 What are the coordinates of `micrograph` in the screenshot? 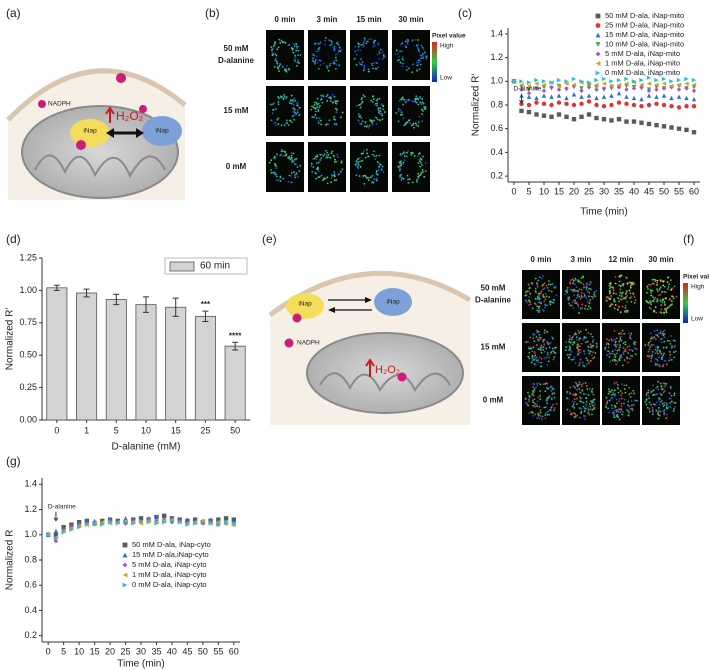 It's located at (541, 400).